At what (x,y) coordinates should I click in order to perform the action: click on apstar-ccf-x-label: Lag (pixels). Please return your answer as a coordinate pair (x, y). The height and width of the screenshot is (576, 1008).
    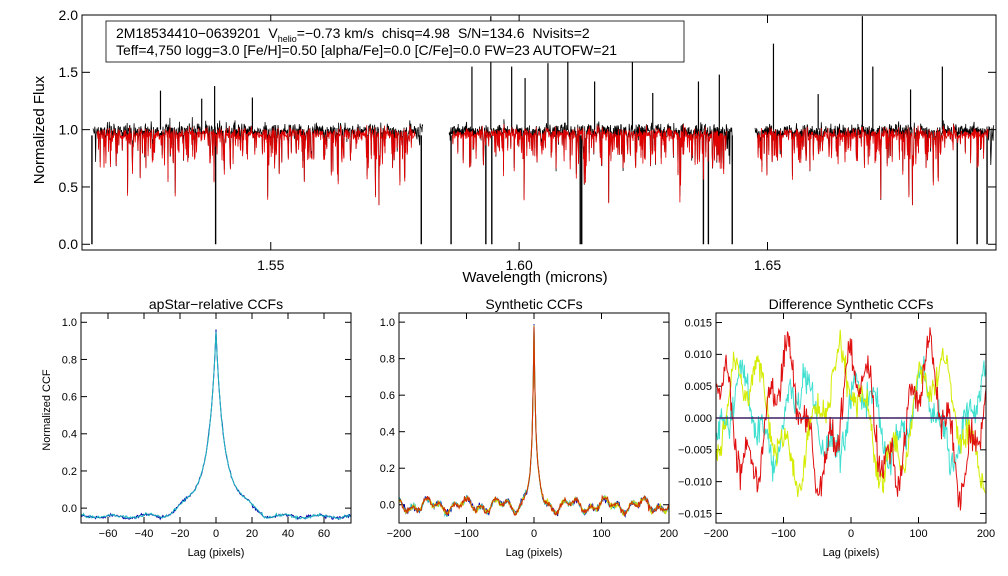
    Looking at the image, I should click on (216, 553).